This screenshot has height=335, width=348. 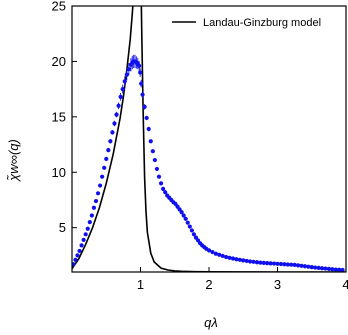 What do you see at coordinates (208, 284) in the screenshot?
I see `x-tick-label: 2` at bounding box center [208, 284].